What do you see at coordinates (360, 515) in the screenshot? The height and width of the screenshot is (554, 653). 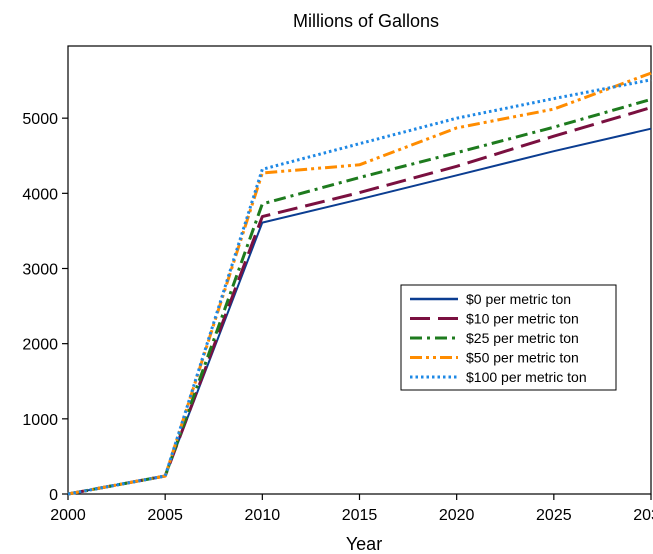 I see `x-tick-label: 2015` at bounding box center [360, 515].